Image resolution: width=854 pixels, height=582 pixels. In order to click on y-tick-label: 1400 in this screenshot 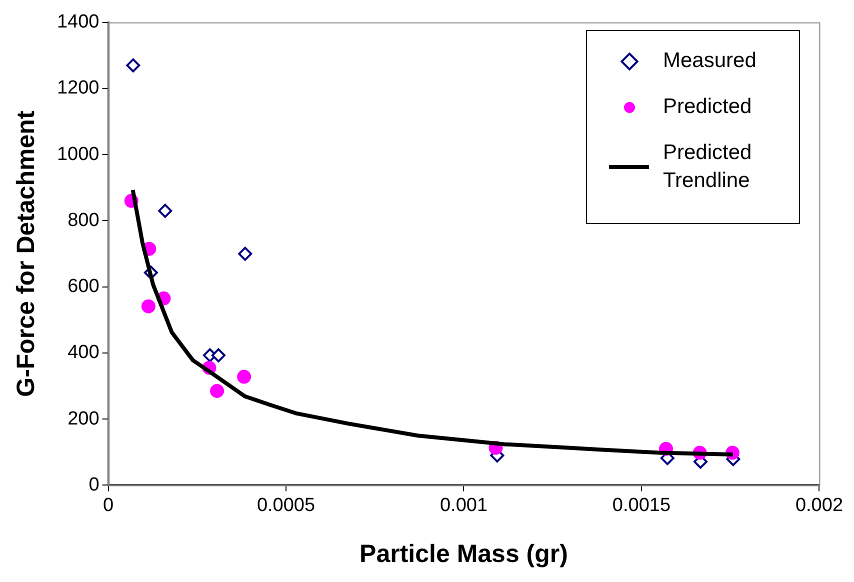, I will do `click(78, 22)`.